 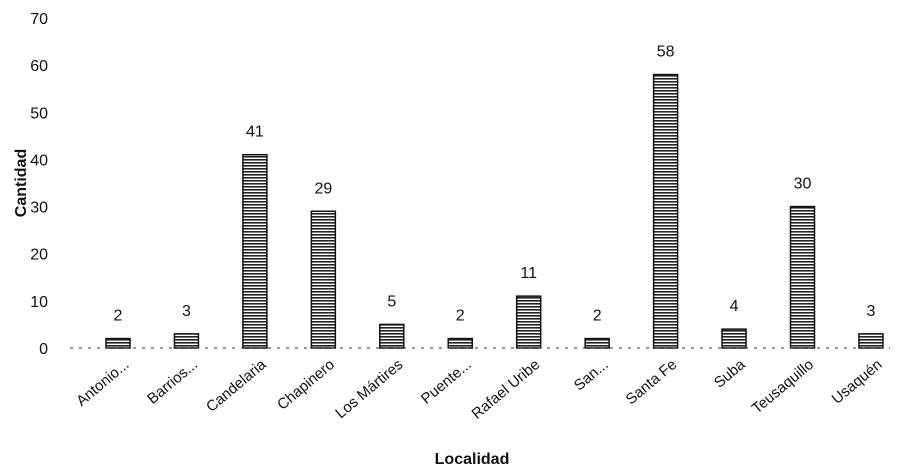 I want to click on data-label: 11, so click(x=528, y=273).